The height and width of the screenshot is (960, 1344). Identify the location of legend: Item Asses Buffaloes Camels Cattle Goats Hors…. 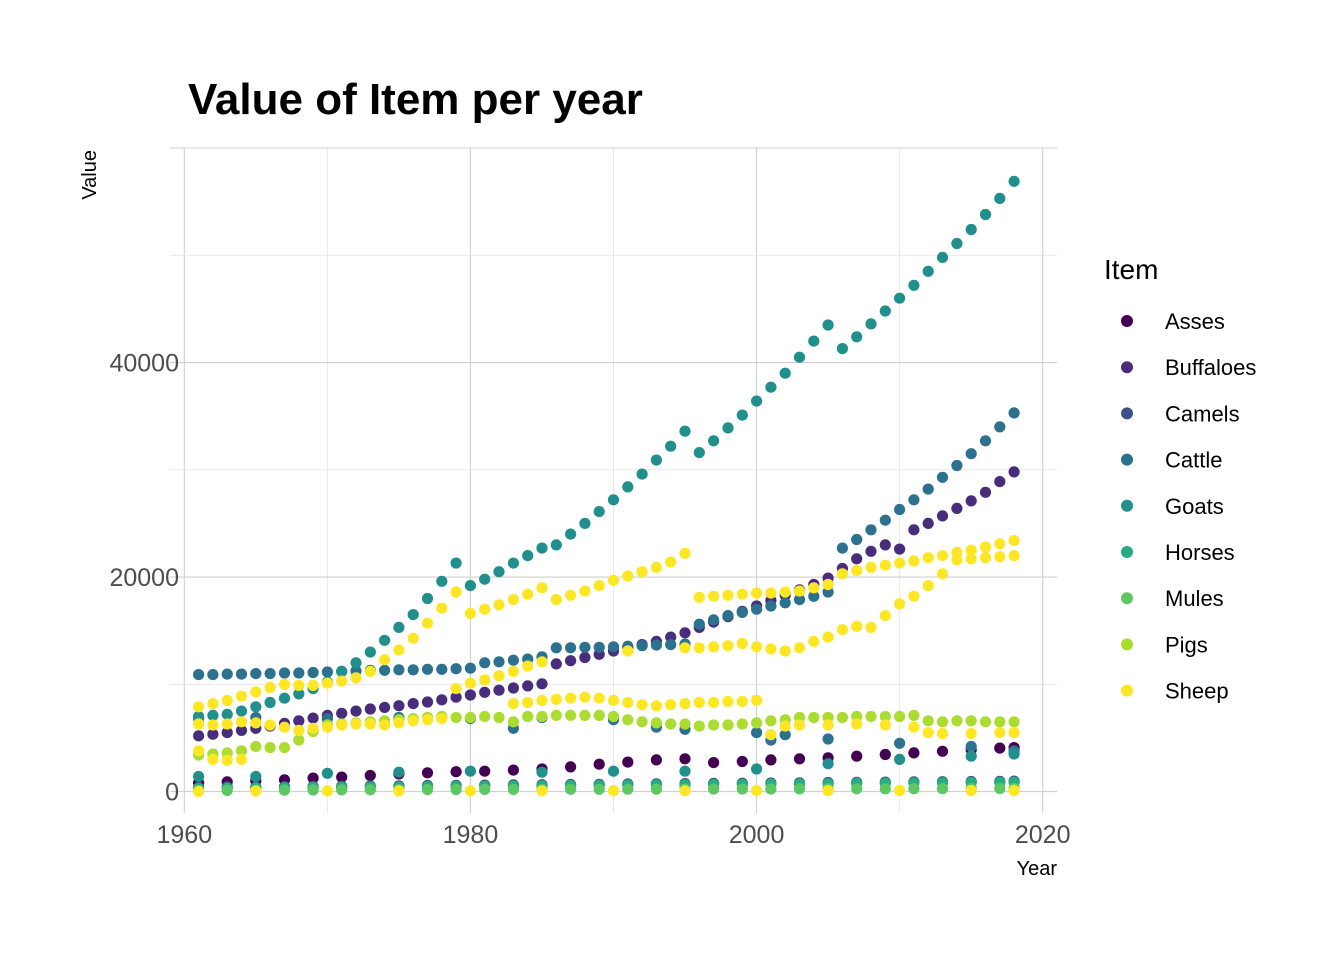
(1180, 479).